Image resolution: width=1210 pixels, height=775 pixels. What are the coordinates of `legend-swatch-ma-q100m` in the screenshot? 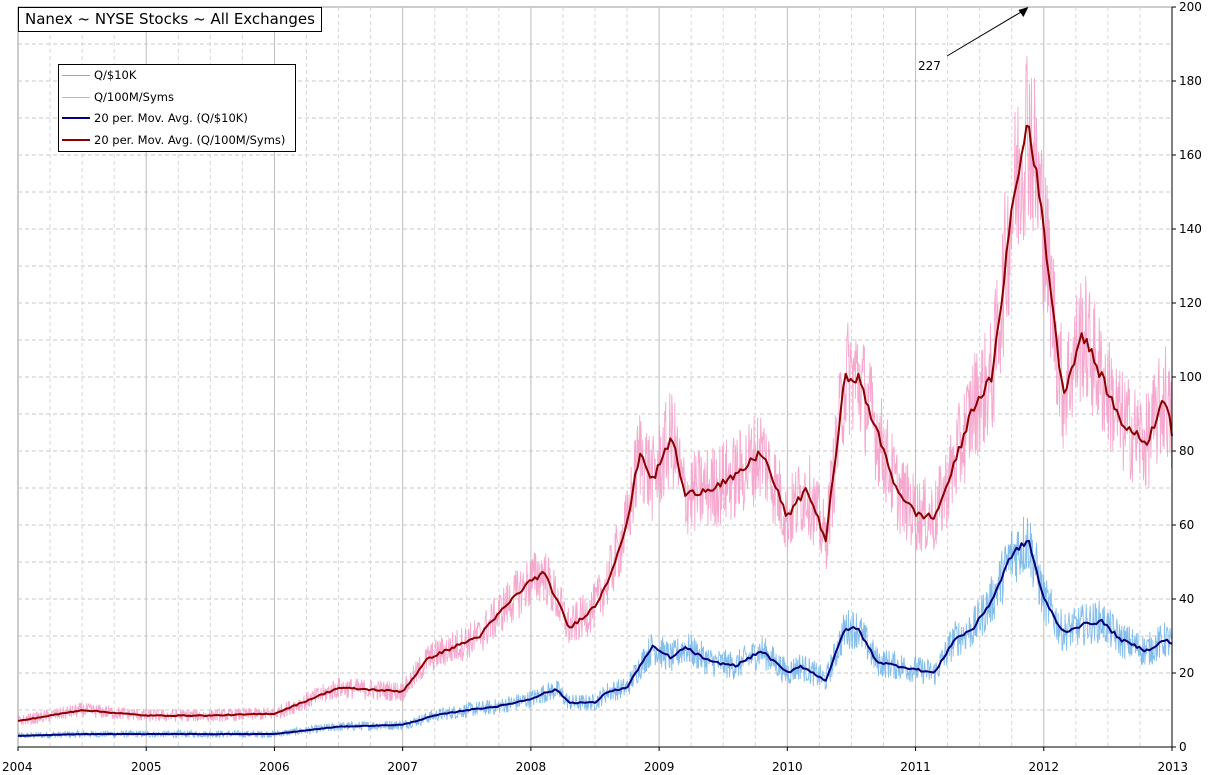 It's located at (76, 140).